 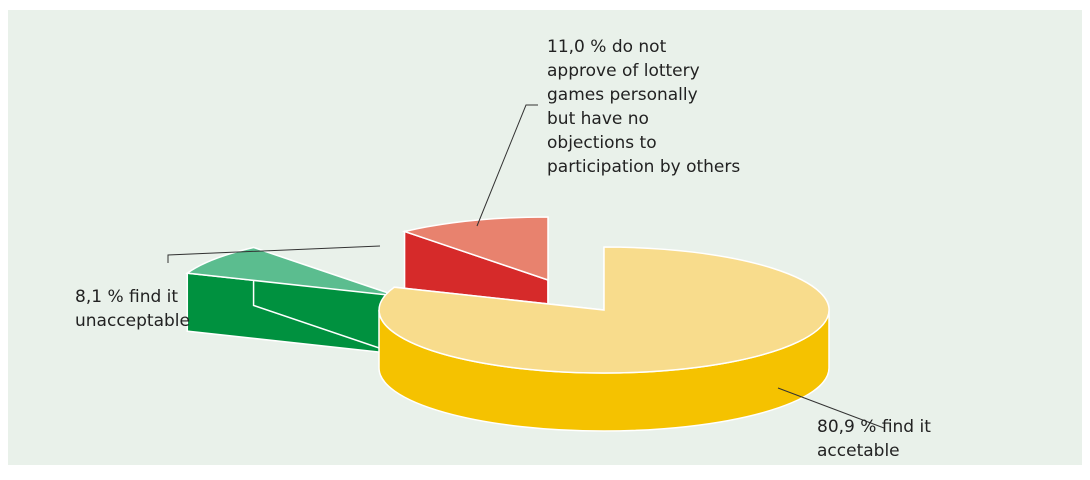 I want to click on callout-line: accetable, so click(x=858, y=451).